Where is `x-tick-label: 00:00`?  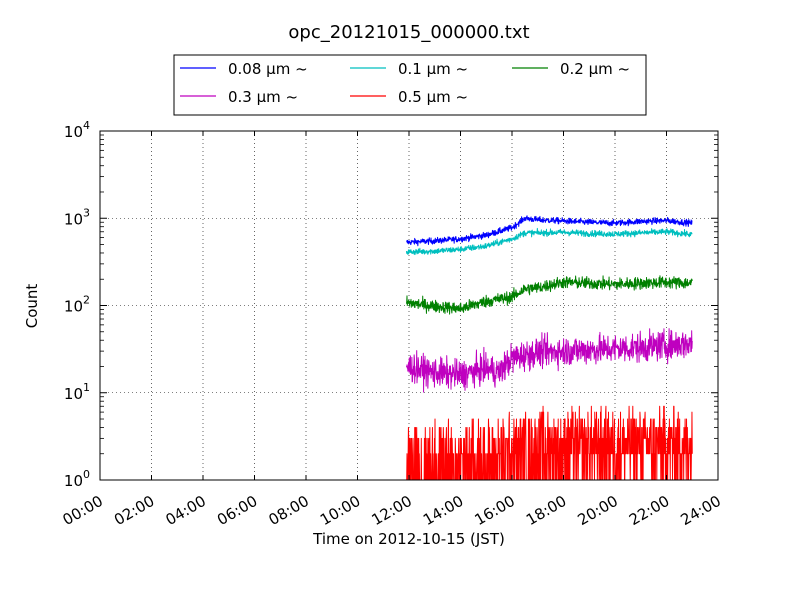 x-tick-label: 00:00 is located at coordinates (83, 510).